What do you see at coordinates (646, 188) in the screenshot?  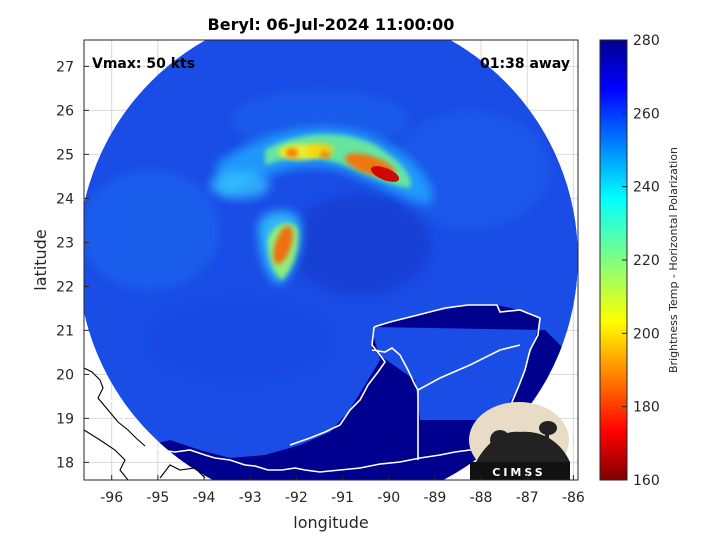 I see `colorbar-tick-label: 240` at bounding box center [646, 188].